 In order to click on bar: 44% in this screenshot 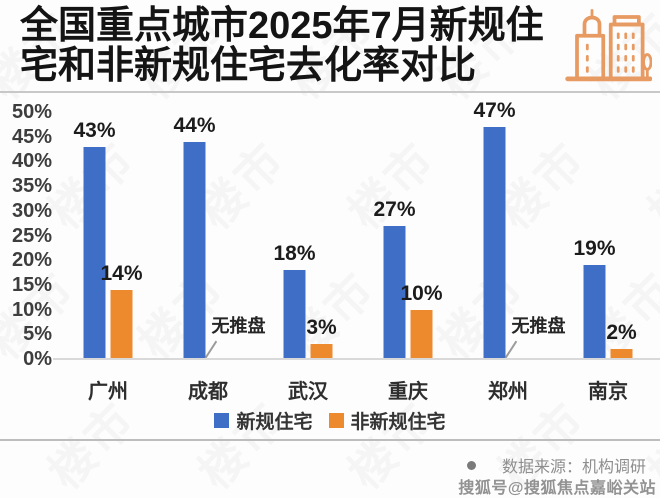, I will do `click(194, 236)`.